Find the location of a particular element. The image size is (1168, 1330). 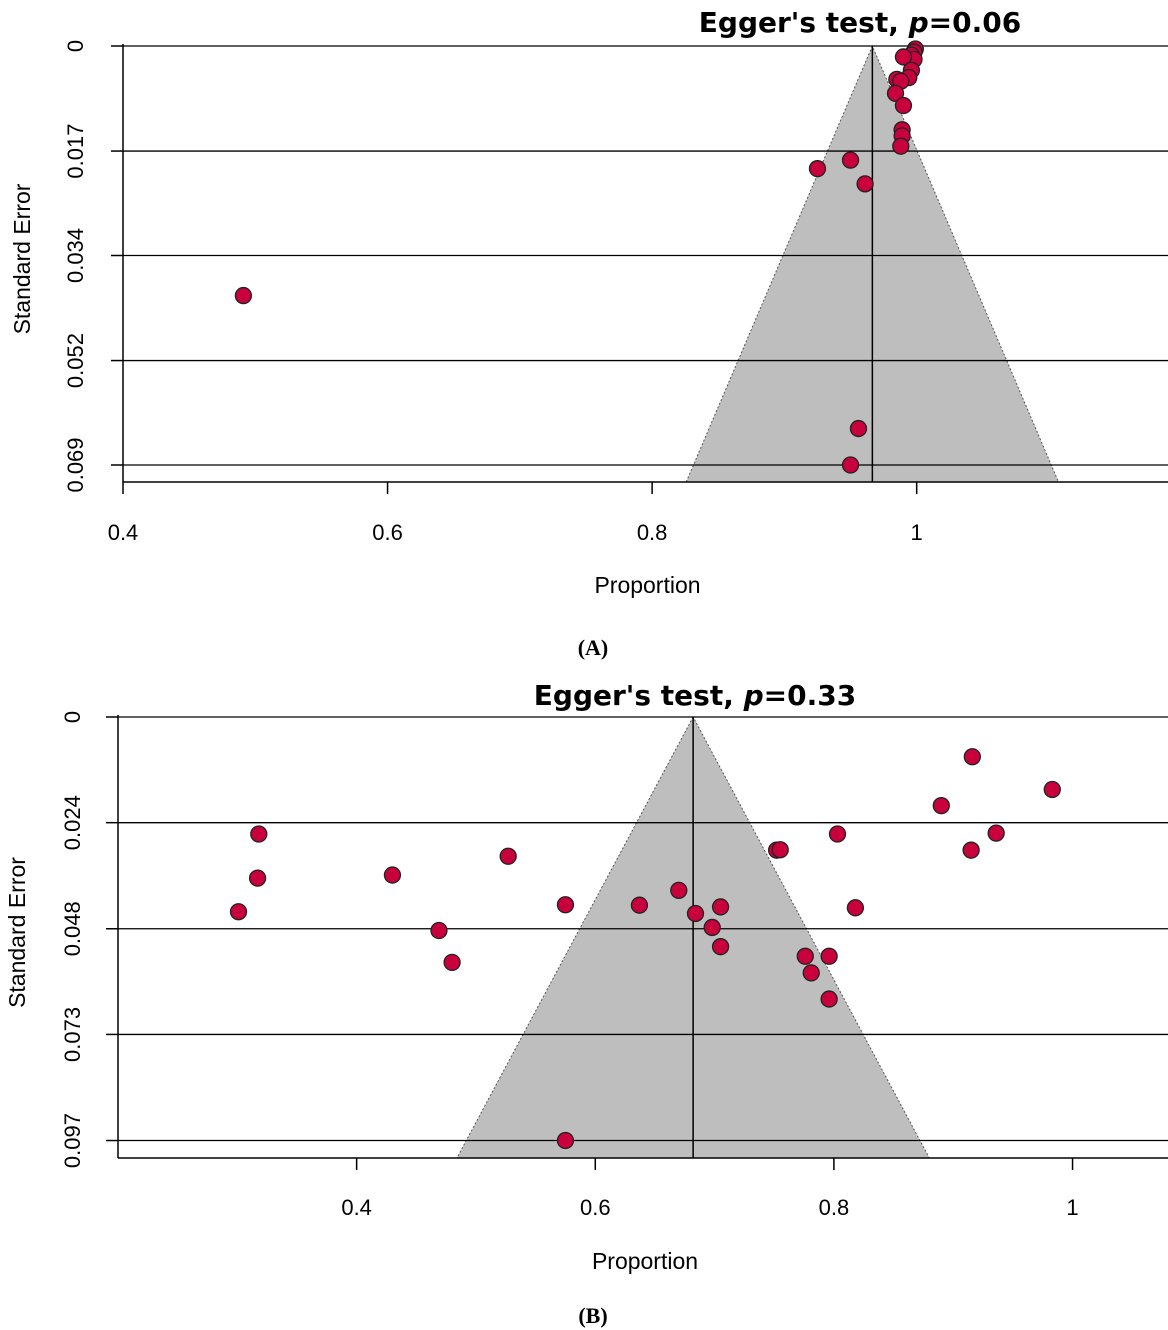

y-tick-label-4: 0.097 is located at coordinates (72, 1140).